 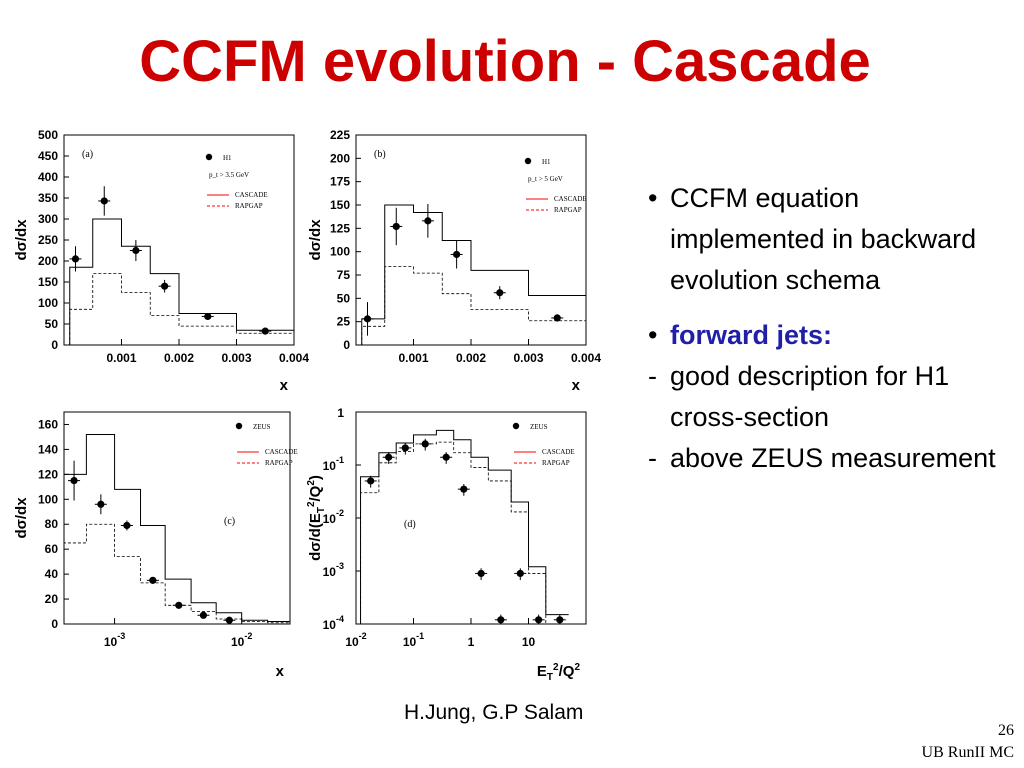 I want to click on y-tick-label: 20, so click(x=52, y=599).